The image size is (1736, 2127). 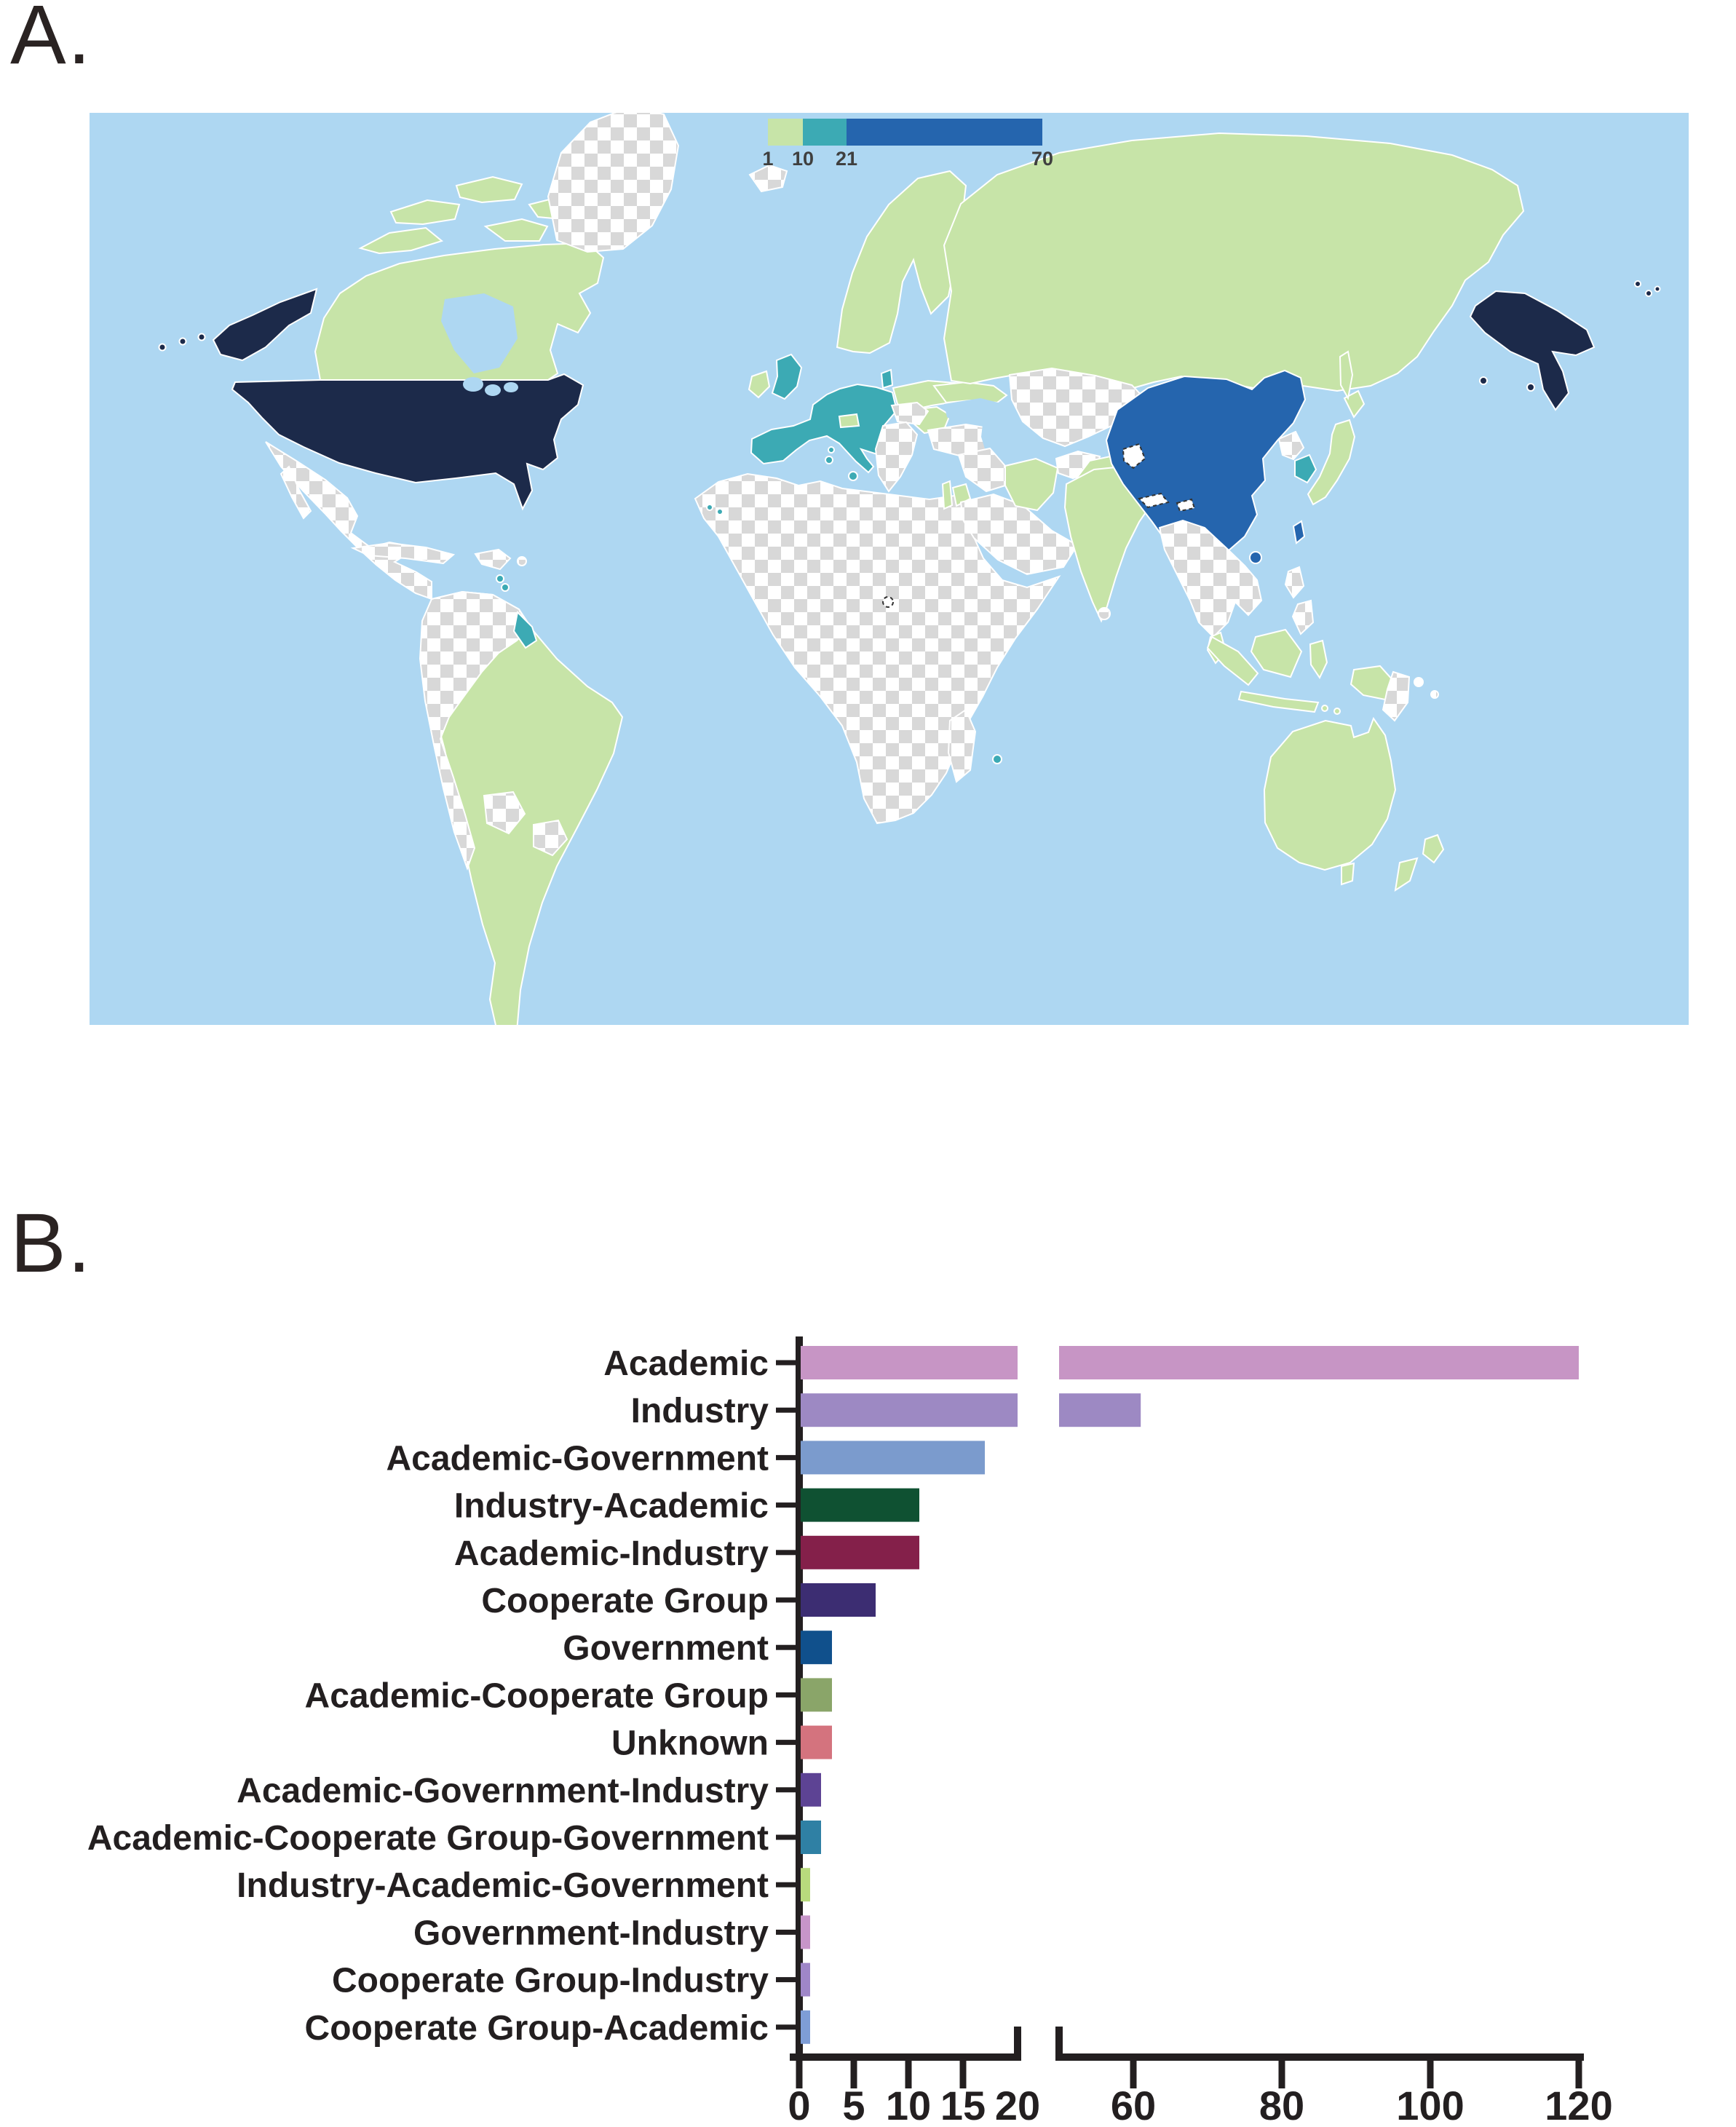 I want to click on category-label: Cooperate Group-Industry, so click(x=550, y=1981).